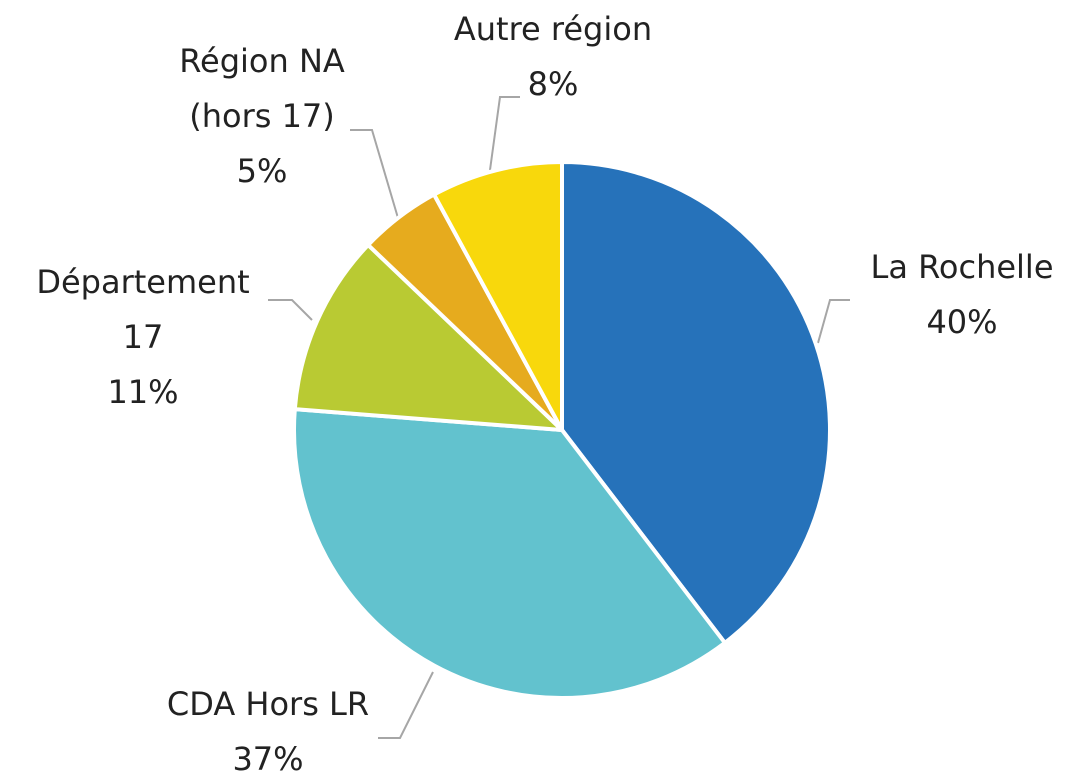 The height and width of the screenshot is (774, 1076). Describe the element at coordinates (268, 725) in the screenshot. I see `slice-label: CDA Hors LR 37%` at that location.